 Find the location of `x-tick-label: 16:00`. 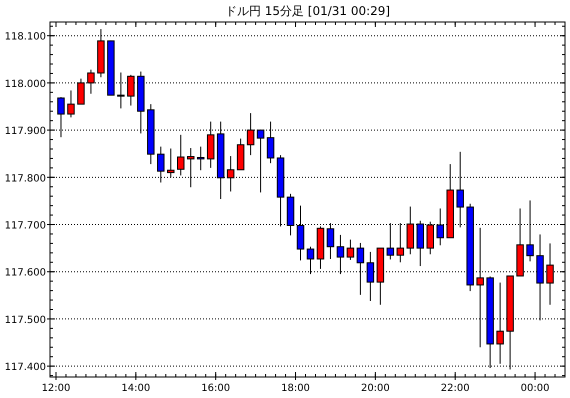

x-tick-label: 16:00 is located at coordinates (215, 388).